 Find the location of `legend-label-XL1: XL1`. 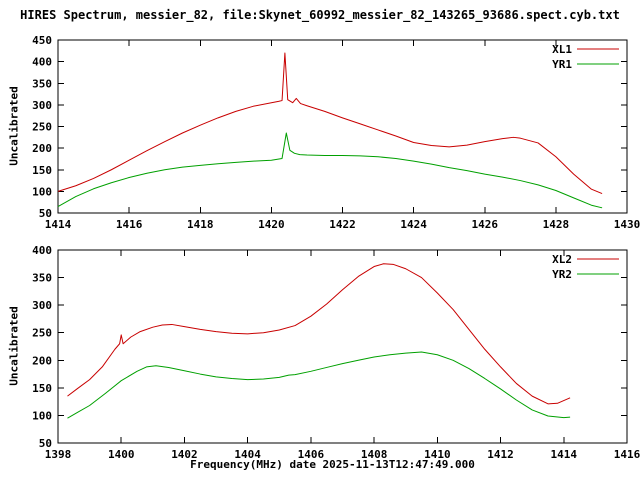

legend-label-XL1: XL1 is located at coordinates (562, 49).